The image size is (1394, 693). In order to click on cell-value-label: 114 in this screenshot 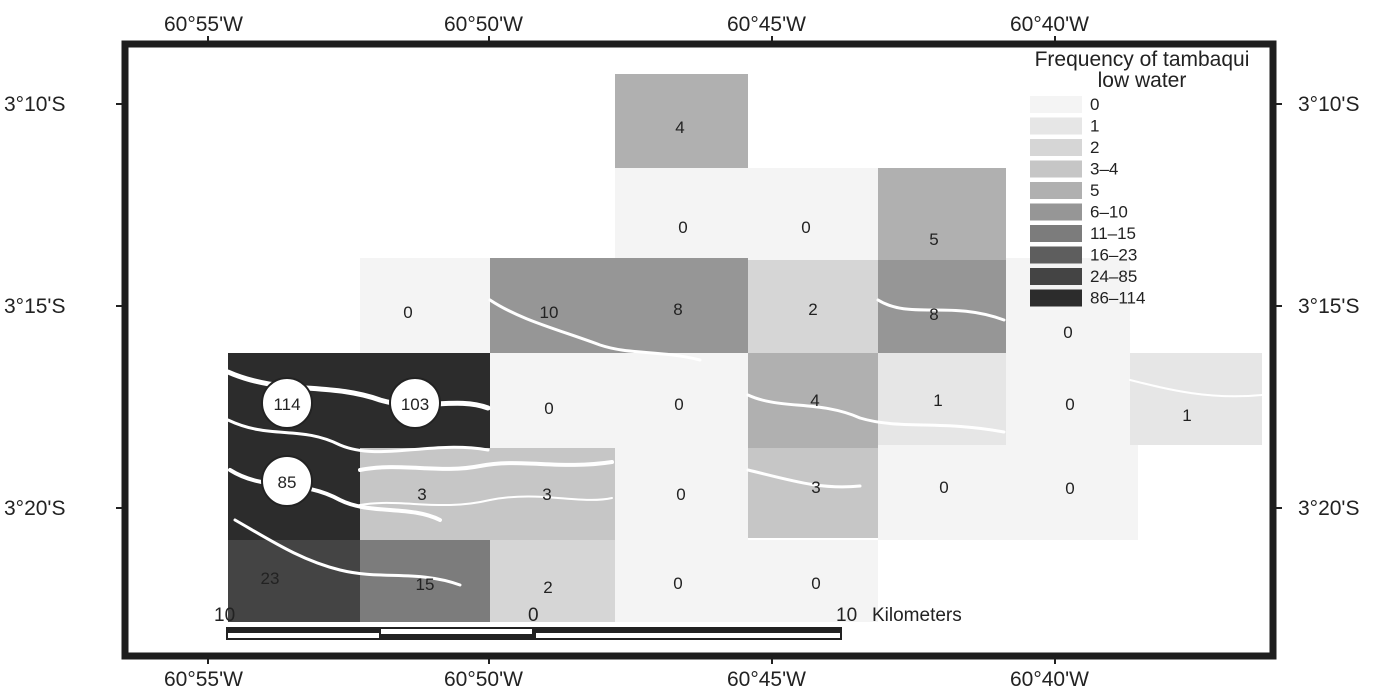, I will do `click(286, 404)`.